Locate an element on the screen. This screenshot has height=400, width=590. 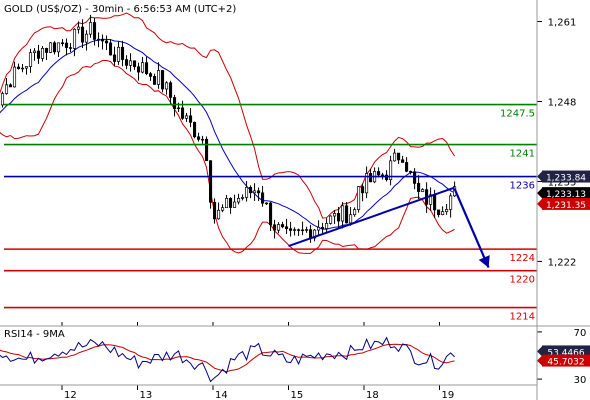
forecast-arrow-shaft is located at coordinates (471, 228).